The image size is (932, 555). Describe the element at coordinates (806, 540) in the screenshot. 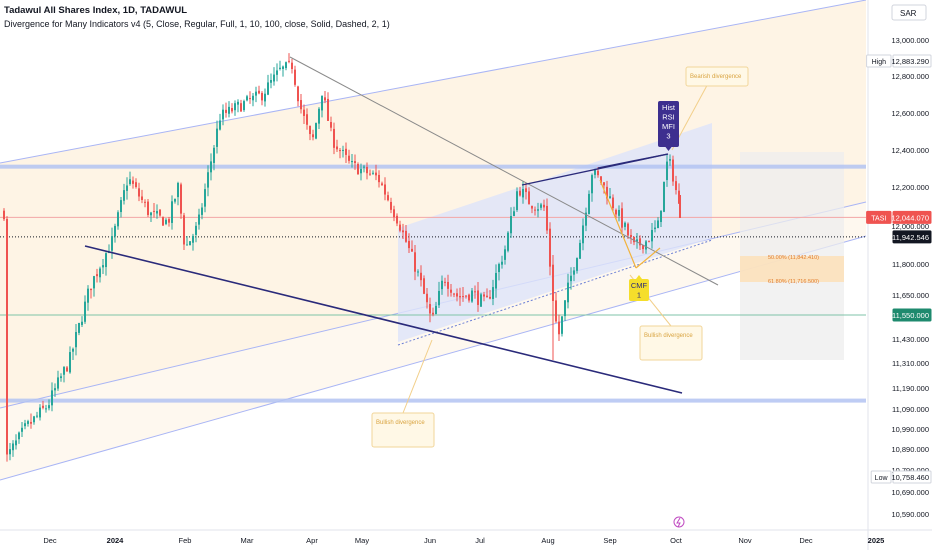

I see `x-tick-label: Dec` at that location.